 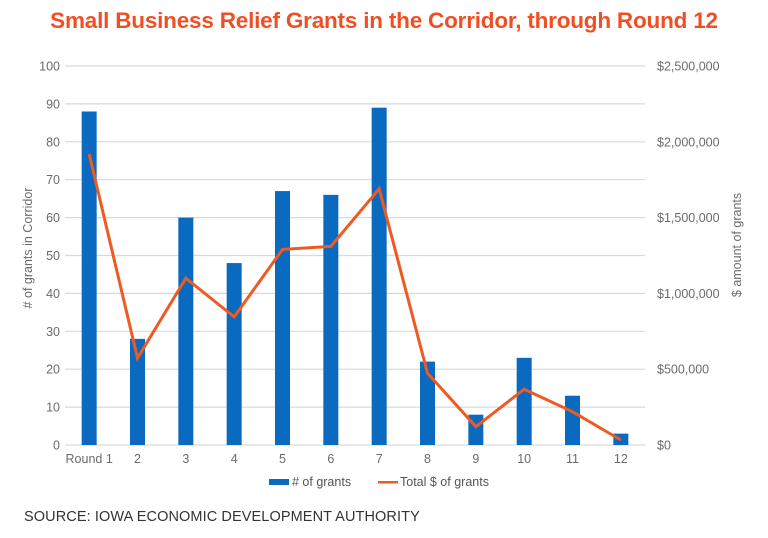 I want to click on left-tick-label: 90, so click(x=53, y=104).